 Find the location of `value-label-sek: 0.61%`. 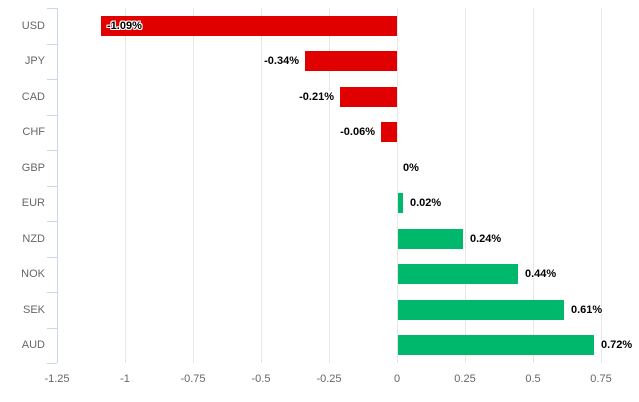

value-label-sek: 0.61% is located at coordinates (587, 310).